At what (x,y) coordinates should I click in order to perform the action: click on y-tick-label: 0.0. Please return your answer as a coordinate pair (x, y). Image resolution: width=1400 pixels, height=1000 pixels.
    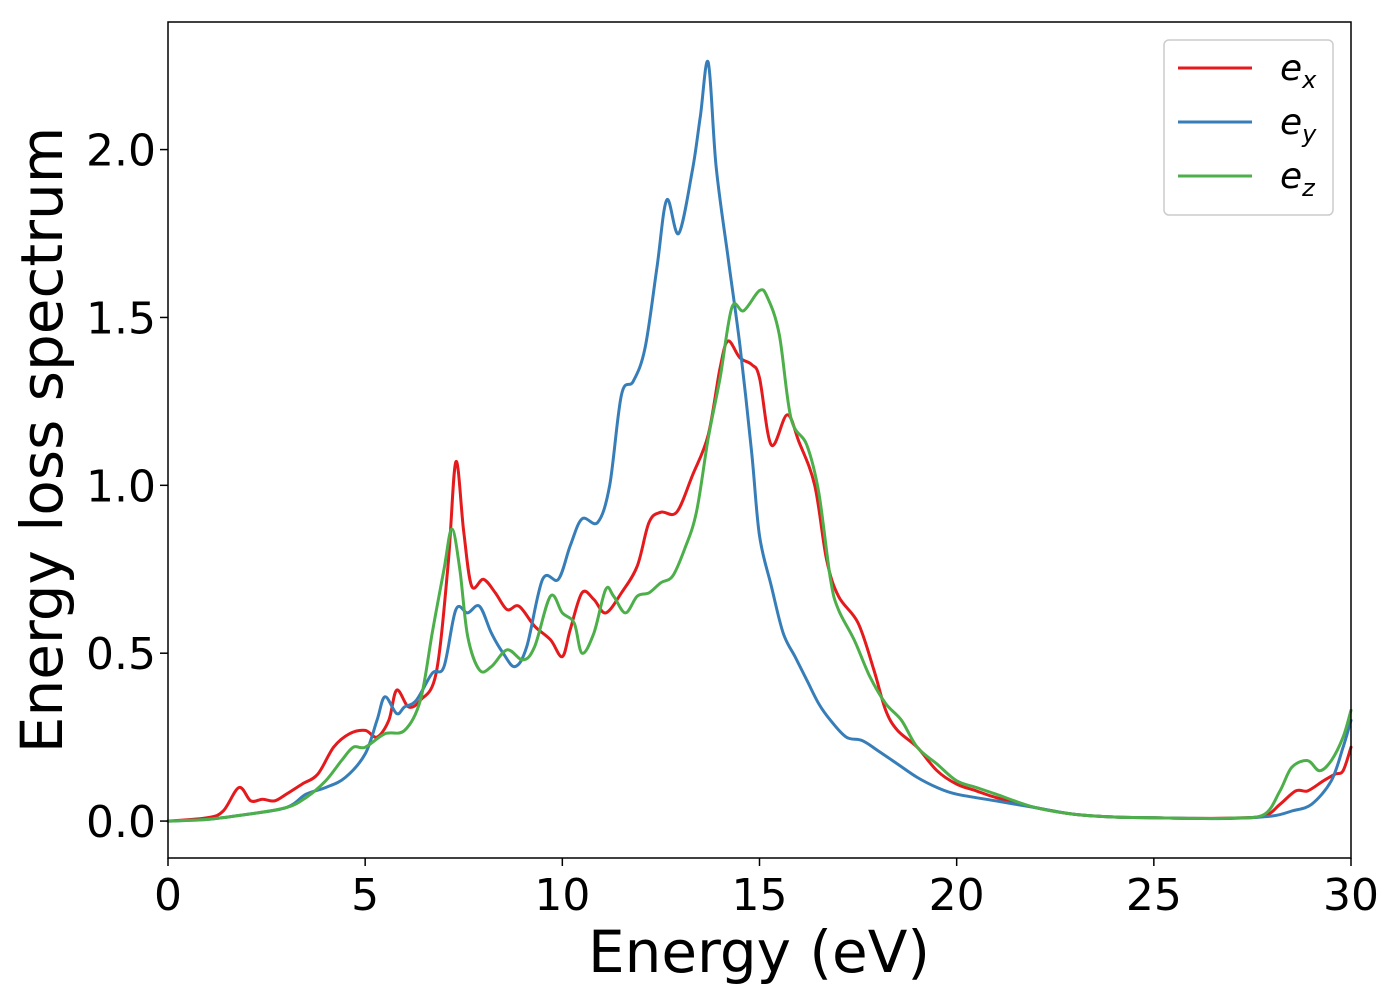
    Looking at the image, I should click on (121, 822).